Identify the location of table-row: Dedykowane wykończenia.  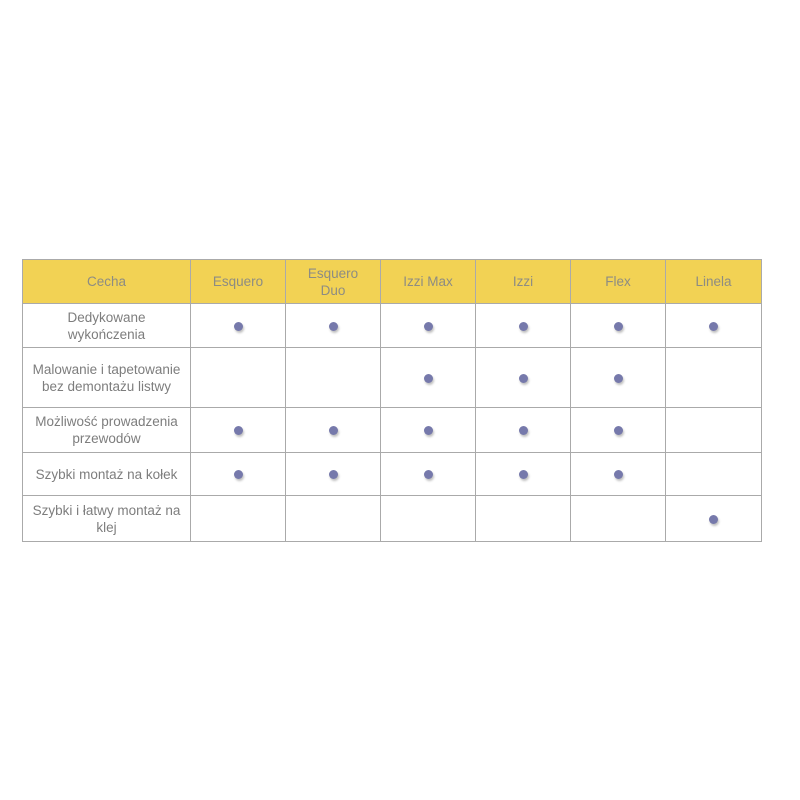
(392, 325).